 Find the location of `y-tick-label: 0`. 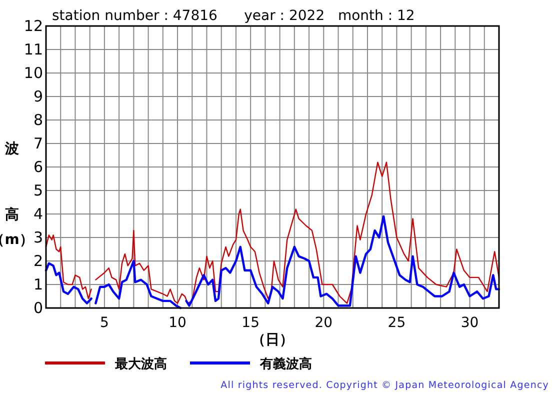

y-tick-label: 0 is located at coordinates (38, 308).